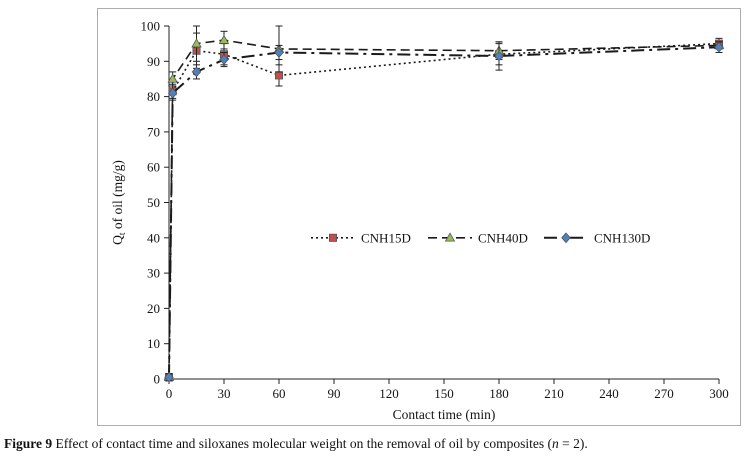  What do you see at coordinates (153, 202) in the screenshot?
I see `y-tick-label: 50` at bounding box center [153, 202].